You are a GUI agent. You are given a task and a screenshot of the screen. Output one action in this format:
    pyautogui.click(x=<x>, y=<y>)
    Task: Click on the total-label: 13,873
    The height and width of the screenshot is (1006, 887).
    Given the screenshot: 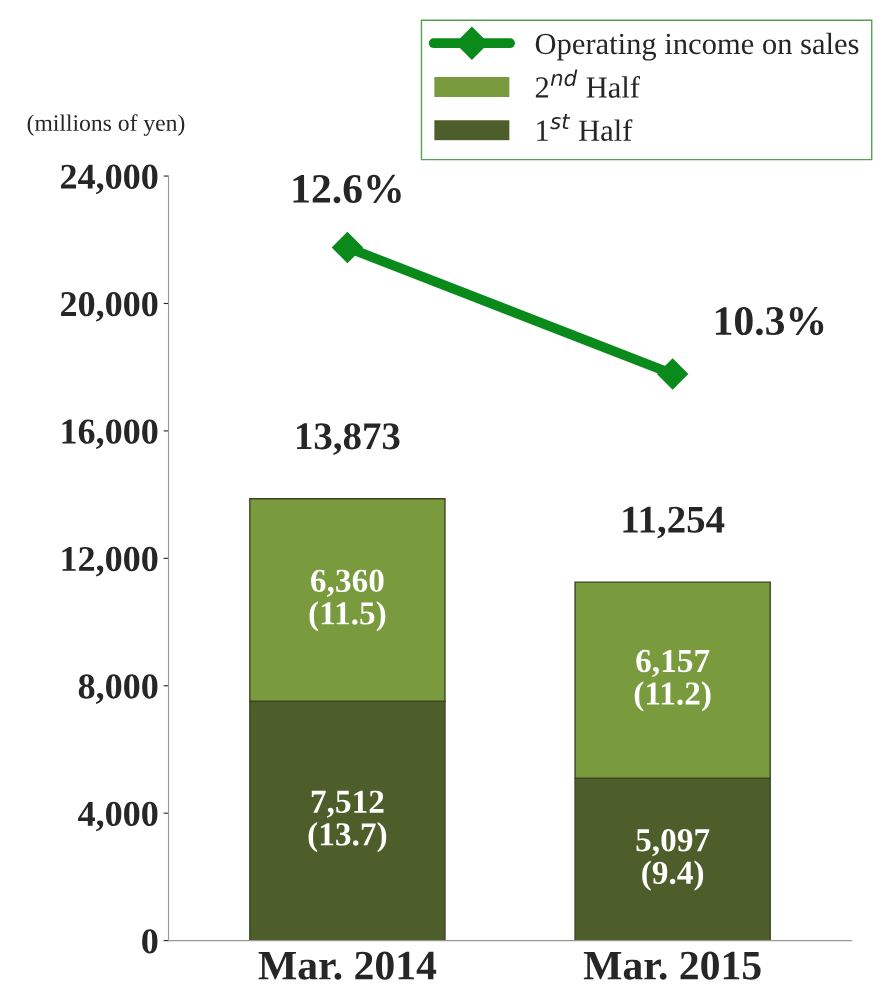 What is the action you would take?
    pyautogui.click(x=348, y=439)
    